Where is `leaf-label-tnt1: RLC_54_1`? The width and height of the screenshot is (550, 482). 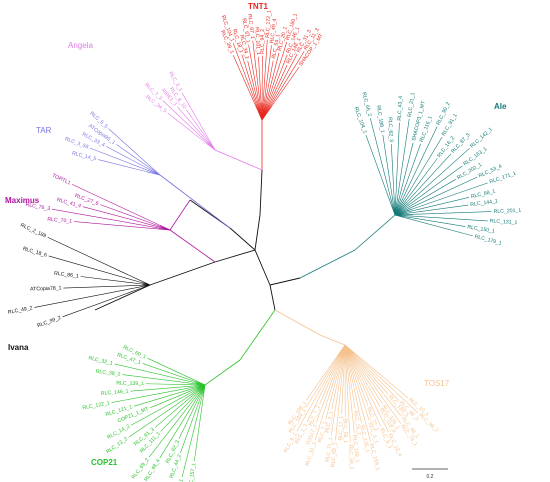 leaf-label-tnt1: RLC_54_1 is located at coordinates (276, 47).